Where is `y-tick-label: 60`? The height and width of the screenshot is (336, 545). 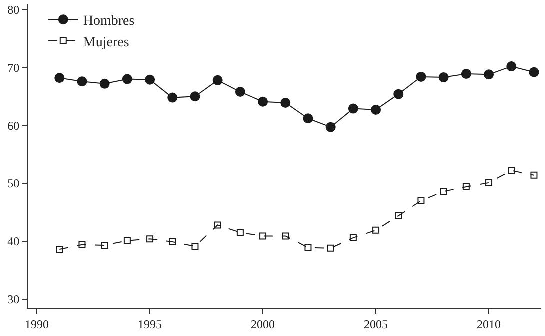 y-tick-label: 60 is located at coordinates (14, 125).